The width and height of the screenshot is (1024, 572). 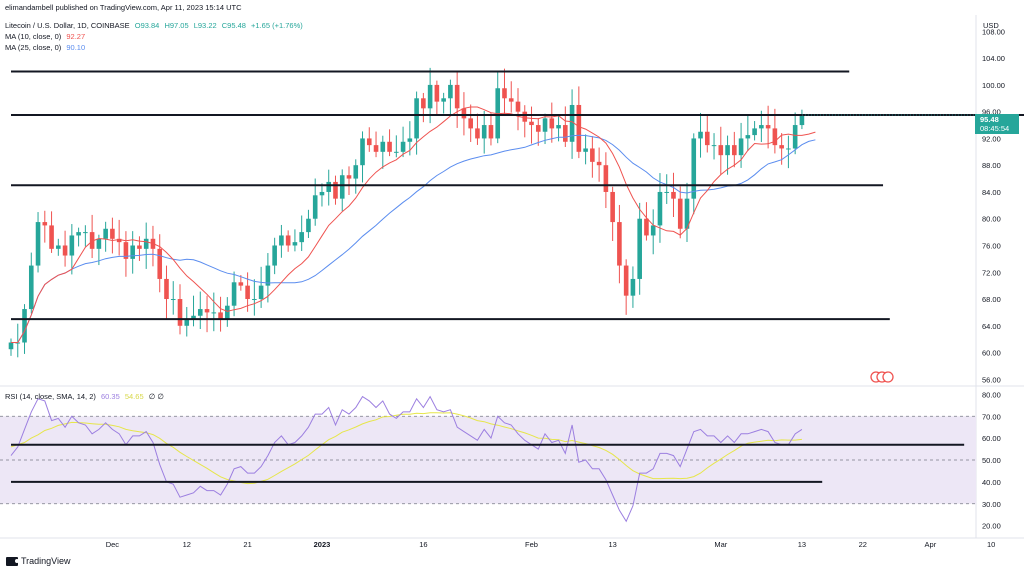 What do you see at coordinates (991, 299) in the screenshot?
I see `price-tick-label: 68.00` at bounding box center [991, 299].